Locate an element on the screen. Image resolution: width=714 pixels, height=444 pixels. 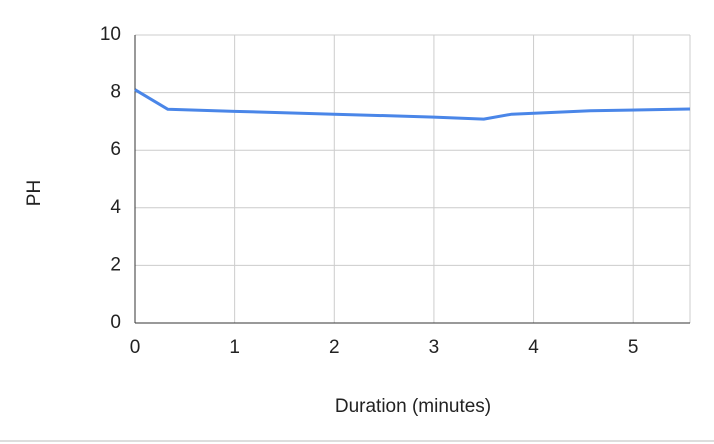
x-tick-label: 1 is located at coordinates (234, 347).